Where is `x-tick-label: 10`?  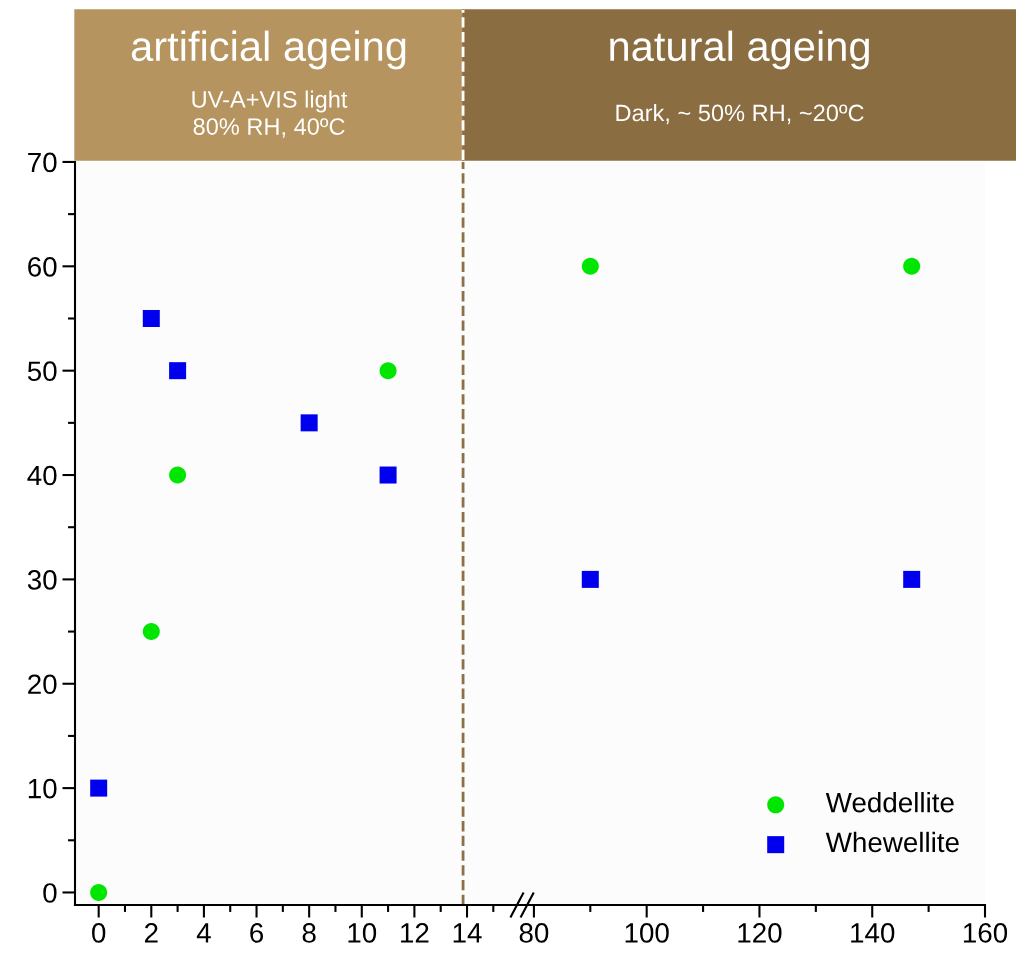 x-tick-label: 10 is located at coordinates (362, 933).